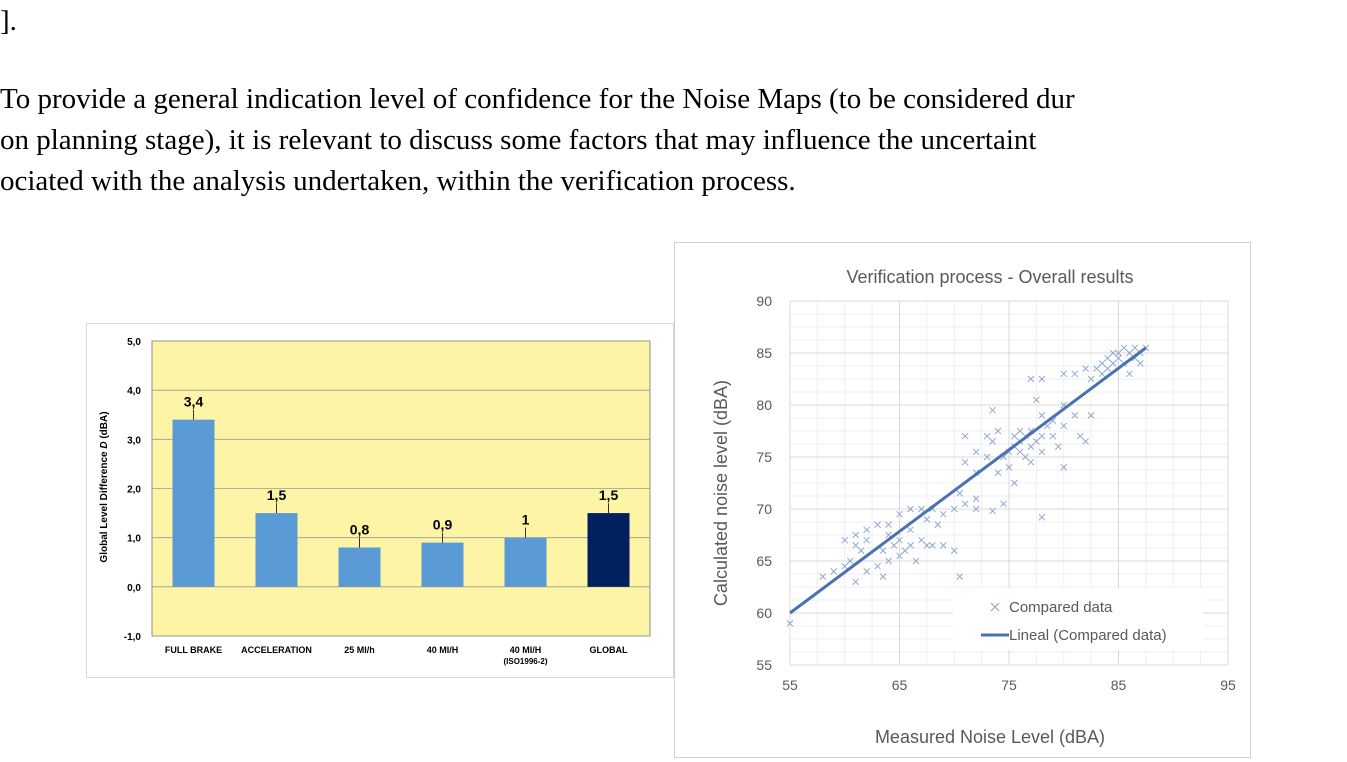 Image resolution: width=1347 pixels, height=762 pixels. What do you see at coordinates (133, 637) in the screenshot?
I see `bar-y-tick-label: -1,0` at bounding box center [133, 637].